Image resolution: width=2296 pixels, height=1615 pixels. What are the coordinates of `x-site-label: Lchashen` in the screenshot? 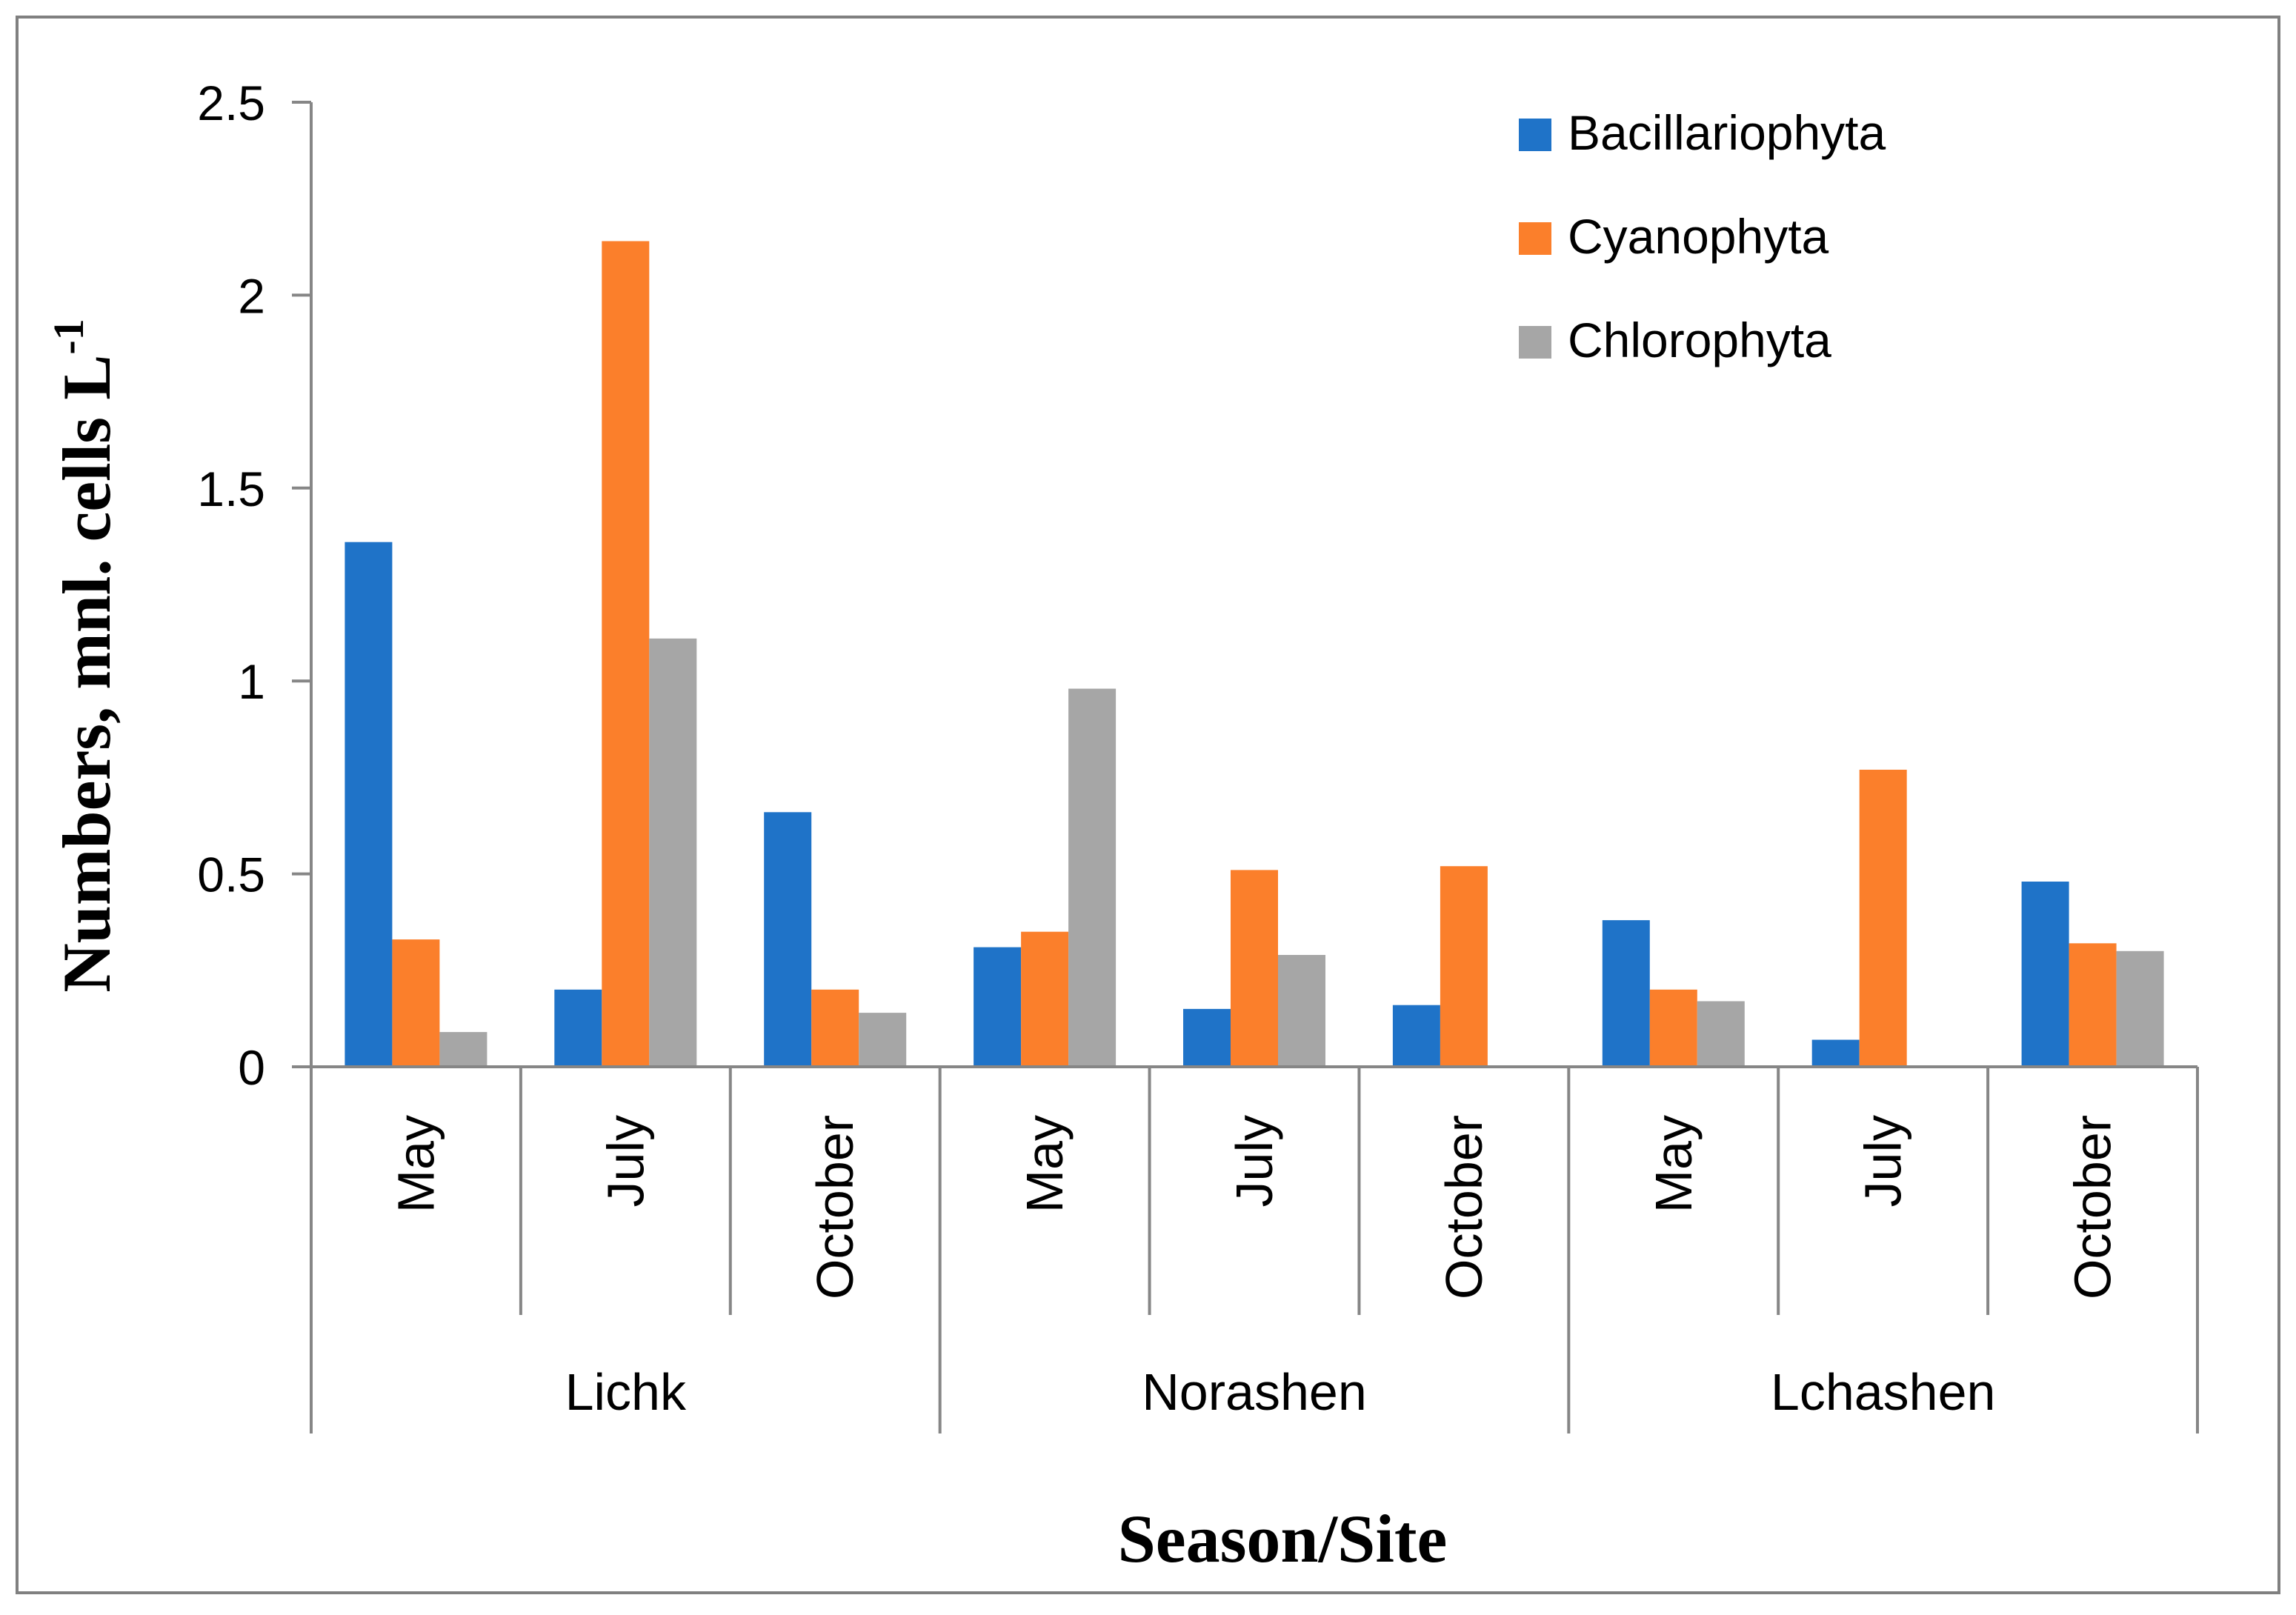 It's located at (1884, 1392).